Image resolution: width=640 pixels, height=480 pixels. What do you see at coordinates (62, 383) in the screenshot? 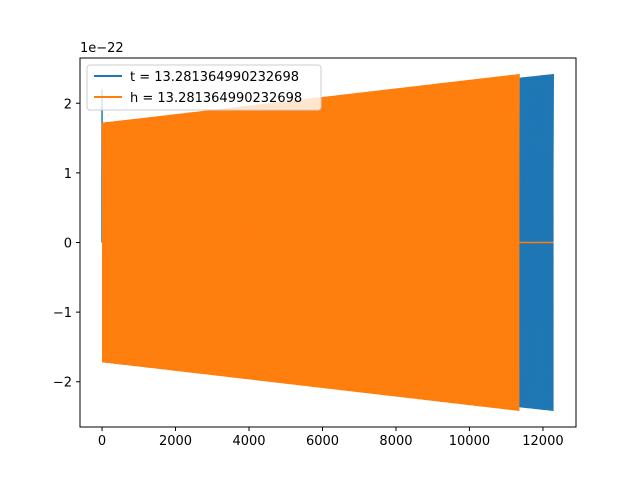
I see `y-tick-label: −2` at bounding box center [62, 383].